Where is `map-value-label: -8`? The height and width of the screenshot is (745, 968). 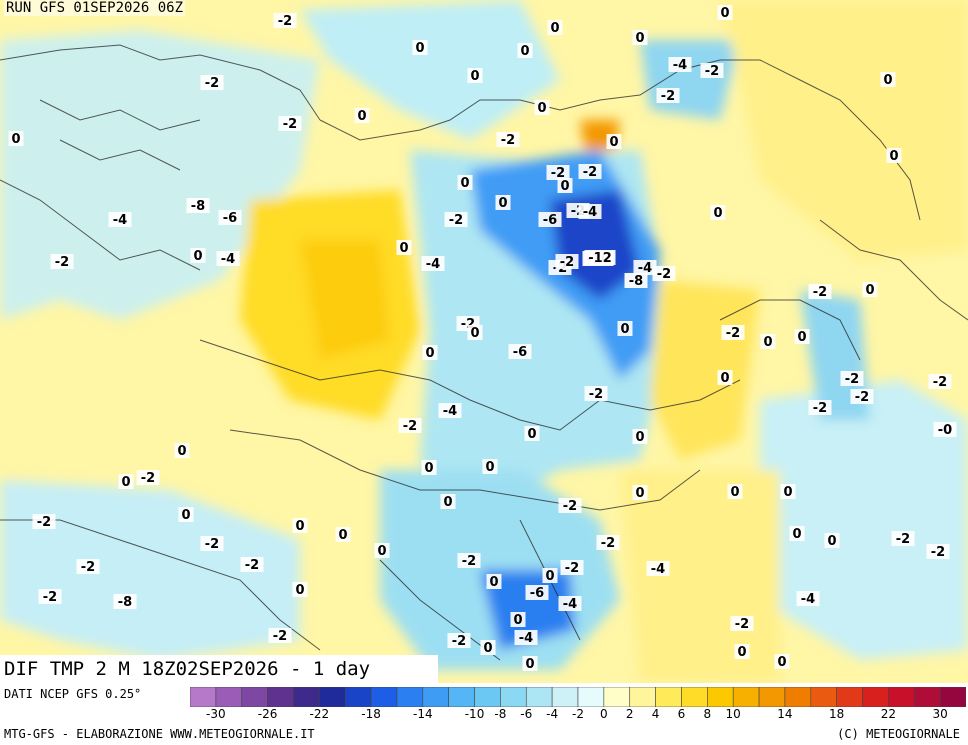
map-value-label: -8 is located at coordinates (636, 281).